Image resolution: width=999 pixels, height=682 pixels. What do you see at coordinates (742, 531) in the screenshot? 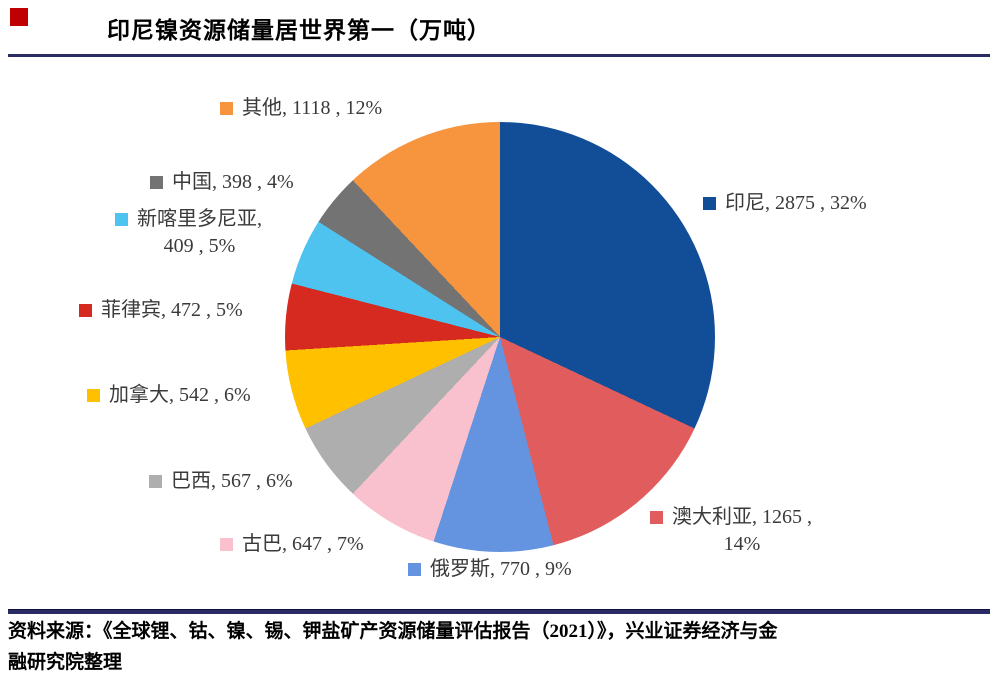
I see `data-label-text: 澳大利亚, 1265 , 14%` at bounding box center [742, 531].